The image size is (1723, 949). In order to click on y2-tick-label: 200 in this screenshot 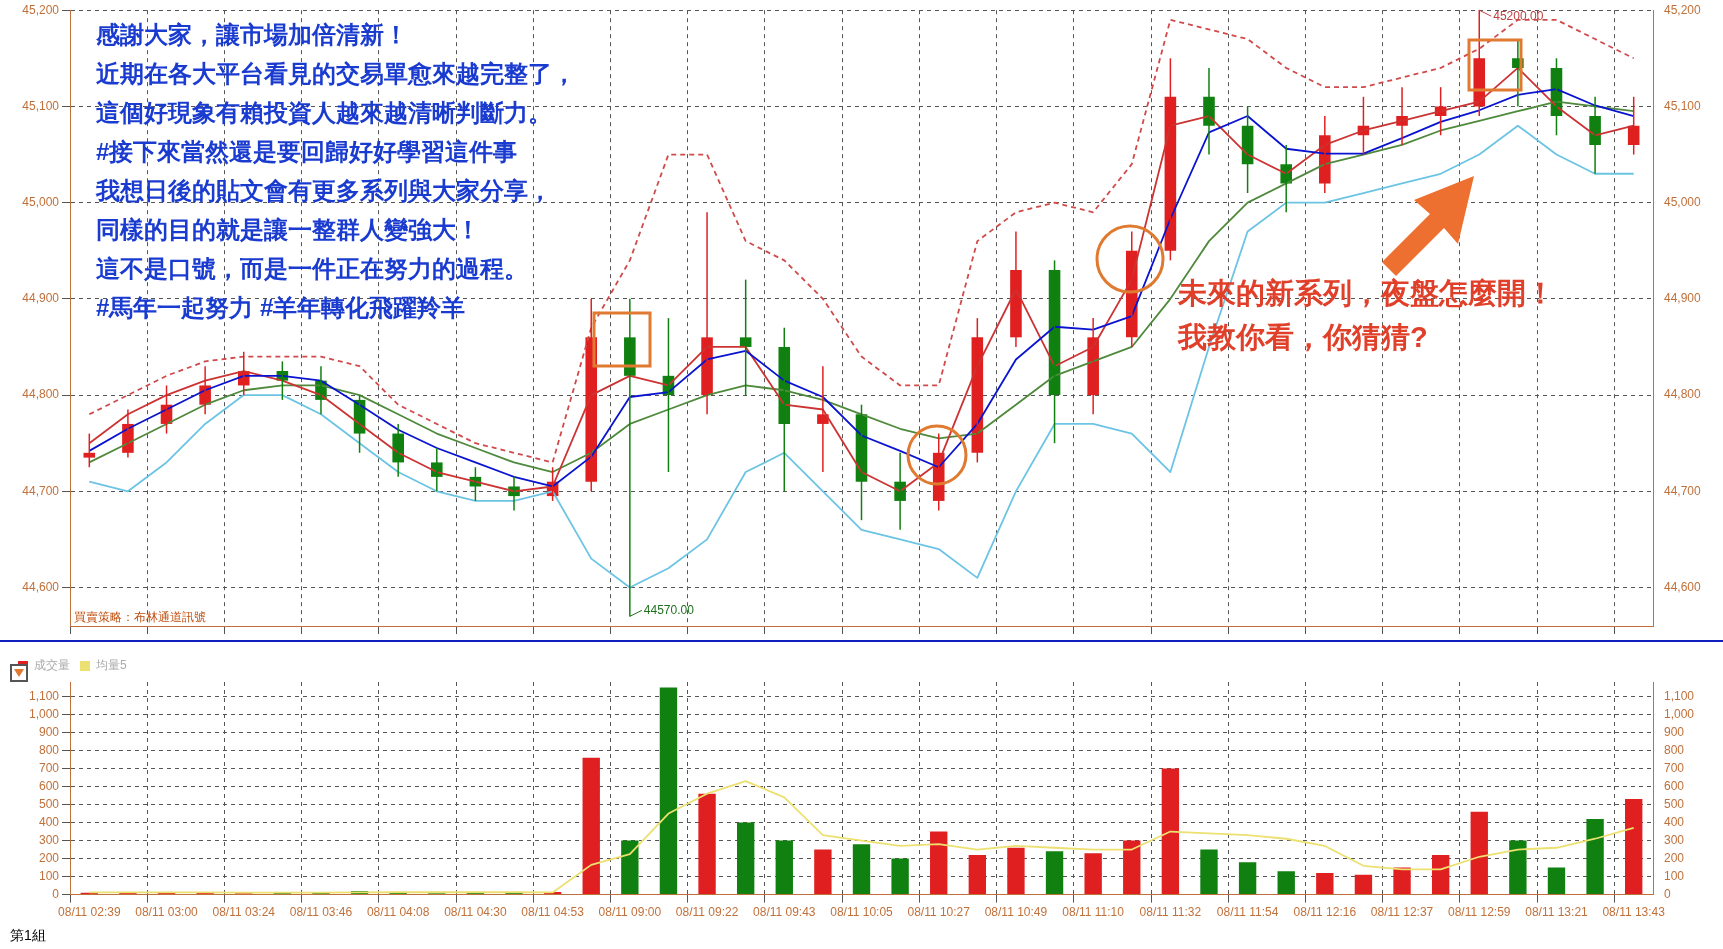, I will do `click(1674, 857)`.